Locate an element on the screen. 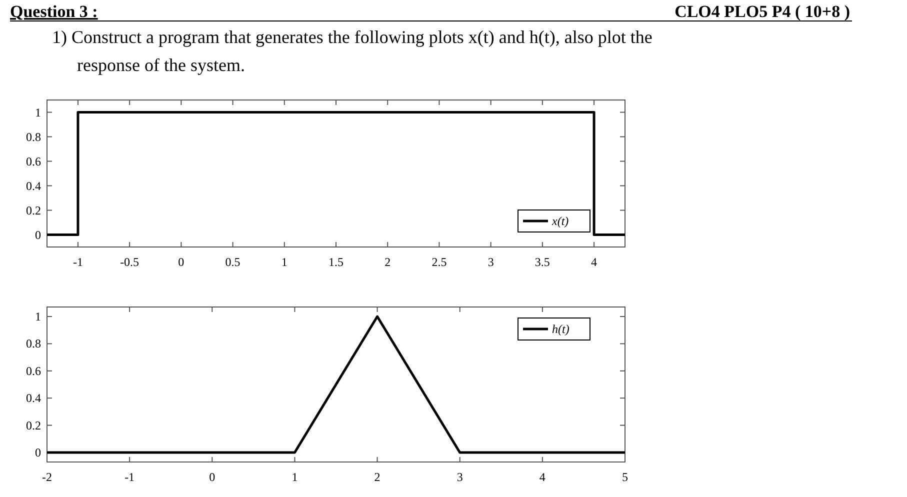  legend-label: x(t) is located at coordinates (560, 221).